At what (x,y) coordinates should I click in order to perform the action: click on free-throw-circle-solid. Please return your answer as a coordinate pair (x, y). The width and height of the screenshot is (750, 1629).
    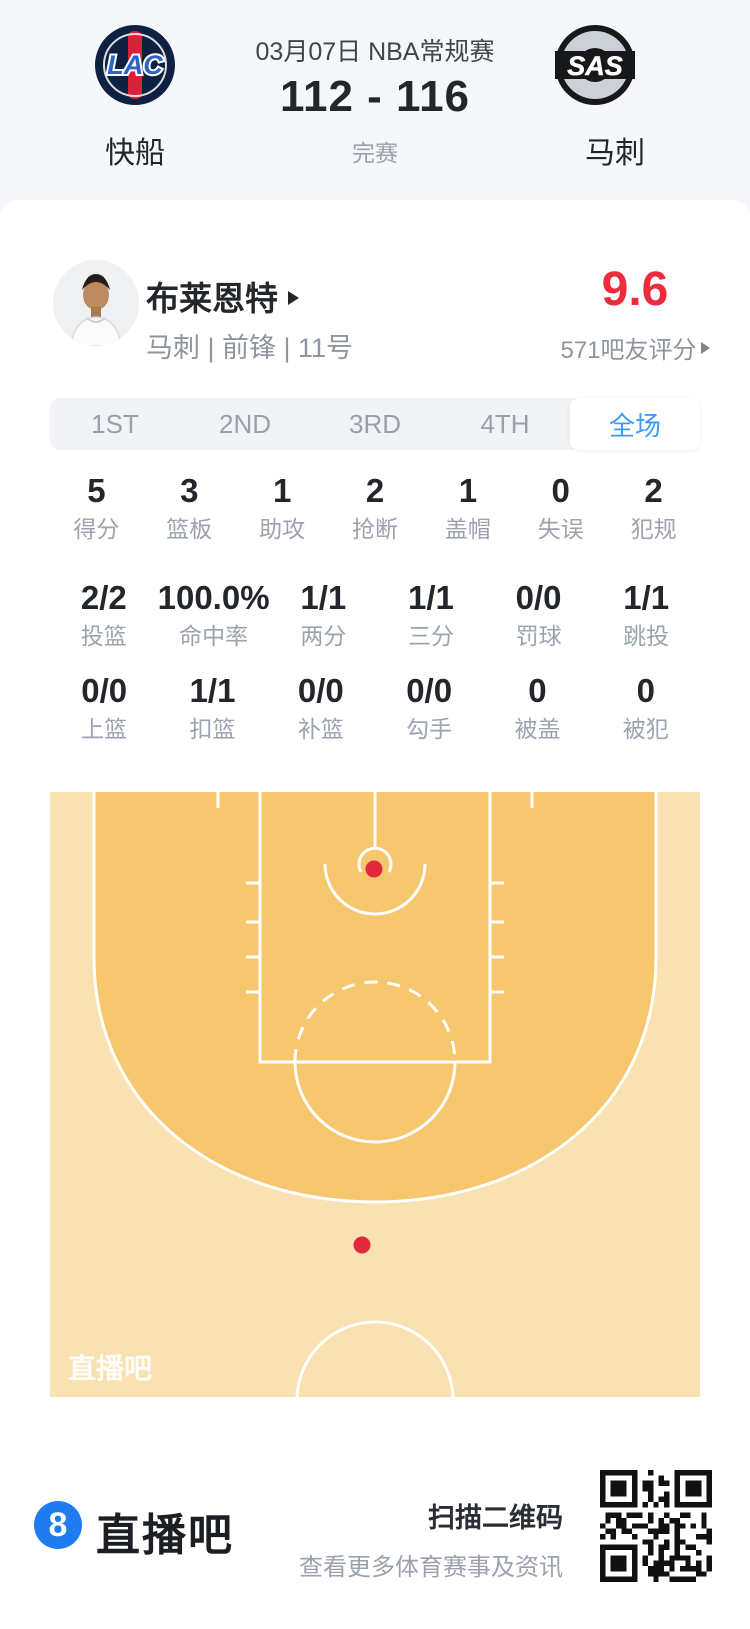
    Looking at the image, I should click on (375, 1102).